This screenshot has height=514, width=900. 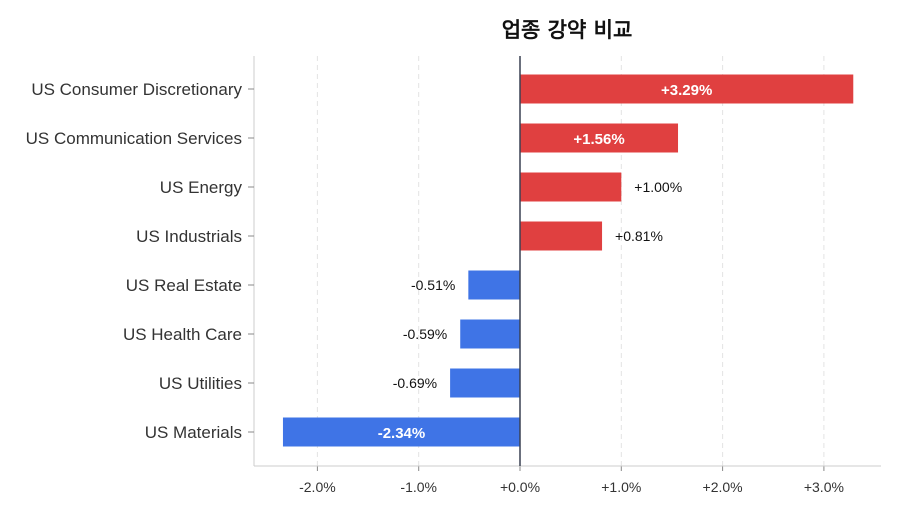 What do you see at coordinates (193, 432) in the screenshot?
I see `category-label: US Materials` at bounding box center [193, 432].